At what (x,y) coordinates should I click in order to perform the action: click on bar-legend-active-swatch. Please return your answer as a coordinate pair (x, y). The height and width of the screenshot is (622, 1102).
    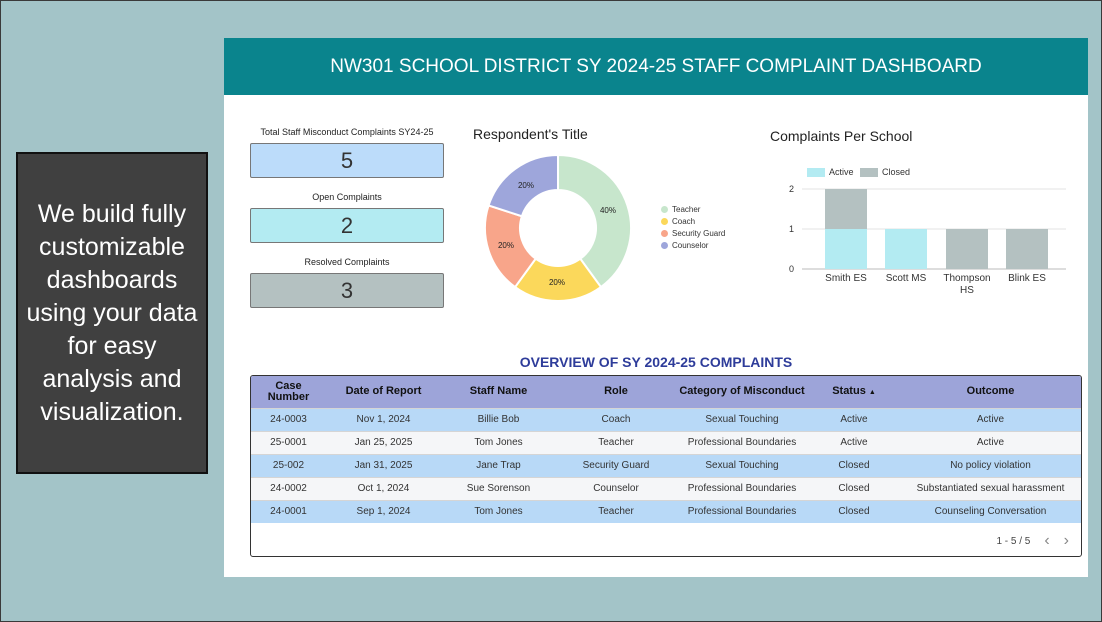
    Looking at the image, I should click on (816, 172).